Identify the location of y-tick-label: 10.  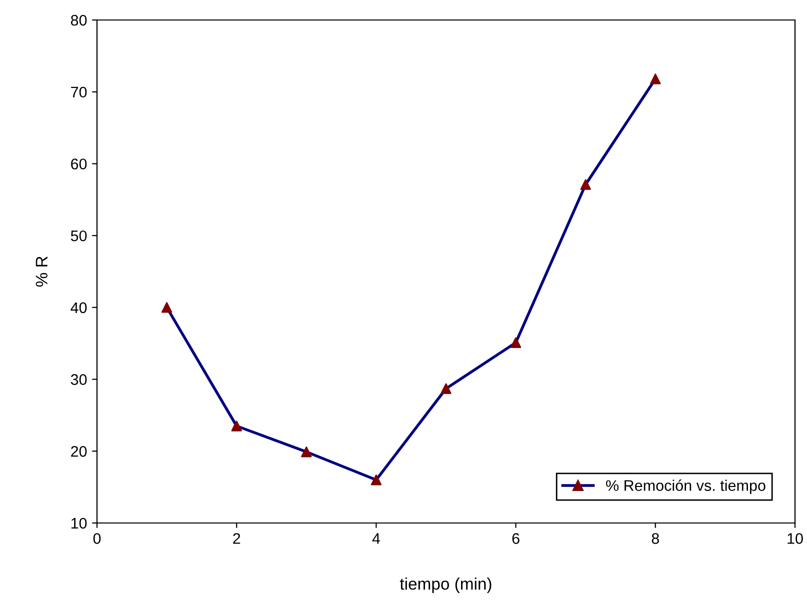
(79, 523).